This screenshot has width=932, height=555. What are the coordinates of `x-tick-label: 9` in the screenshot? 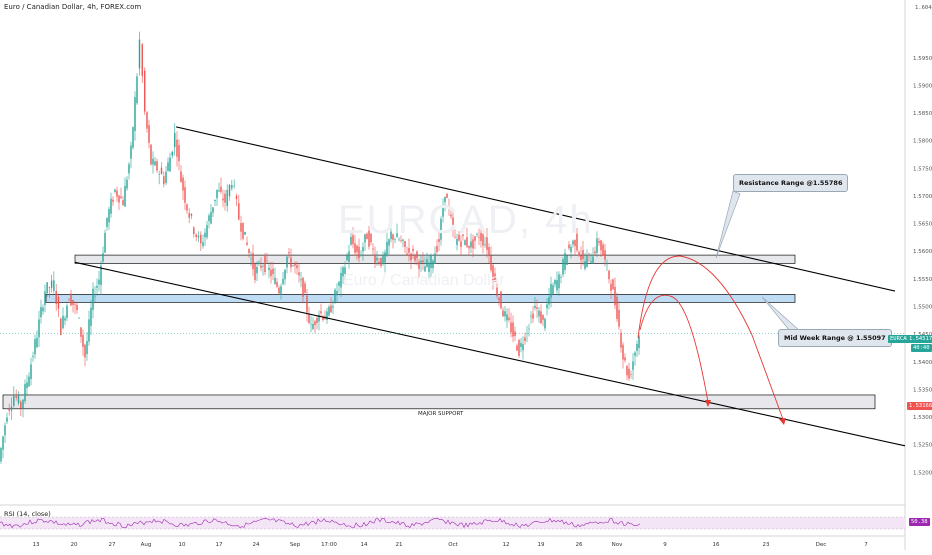 It's located at (665, 545).